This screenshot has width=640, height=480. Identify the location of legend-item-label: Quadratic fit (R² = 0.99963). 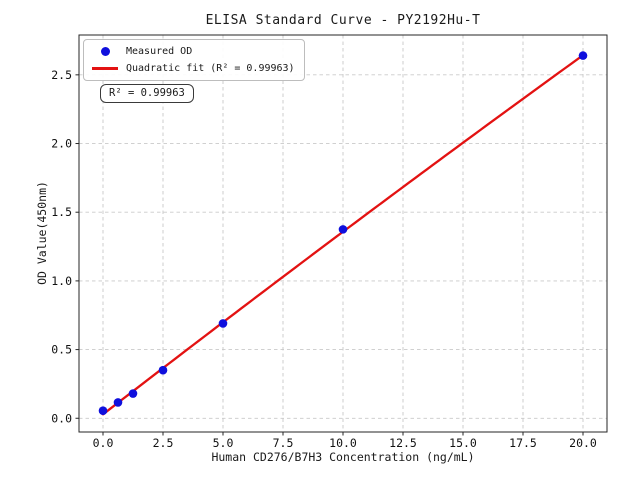
(210, 68).